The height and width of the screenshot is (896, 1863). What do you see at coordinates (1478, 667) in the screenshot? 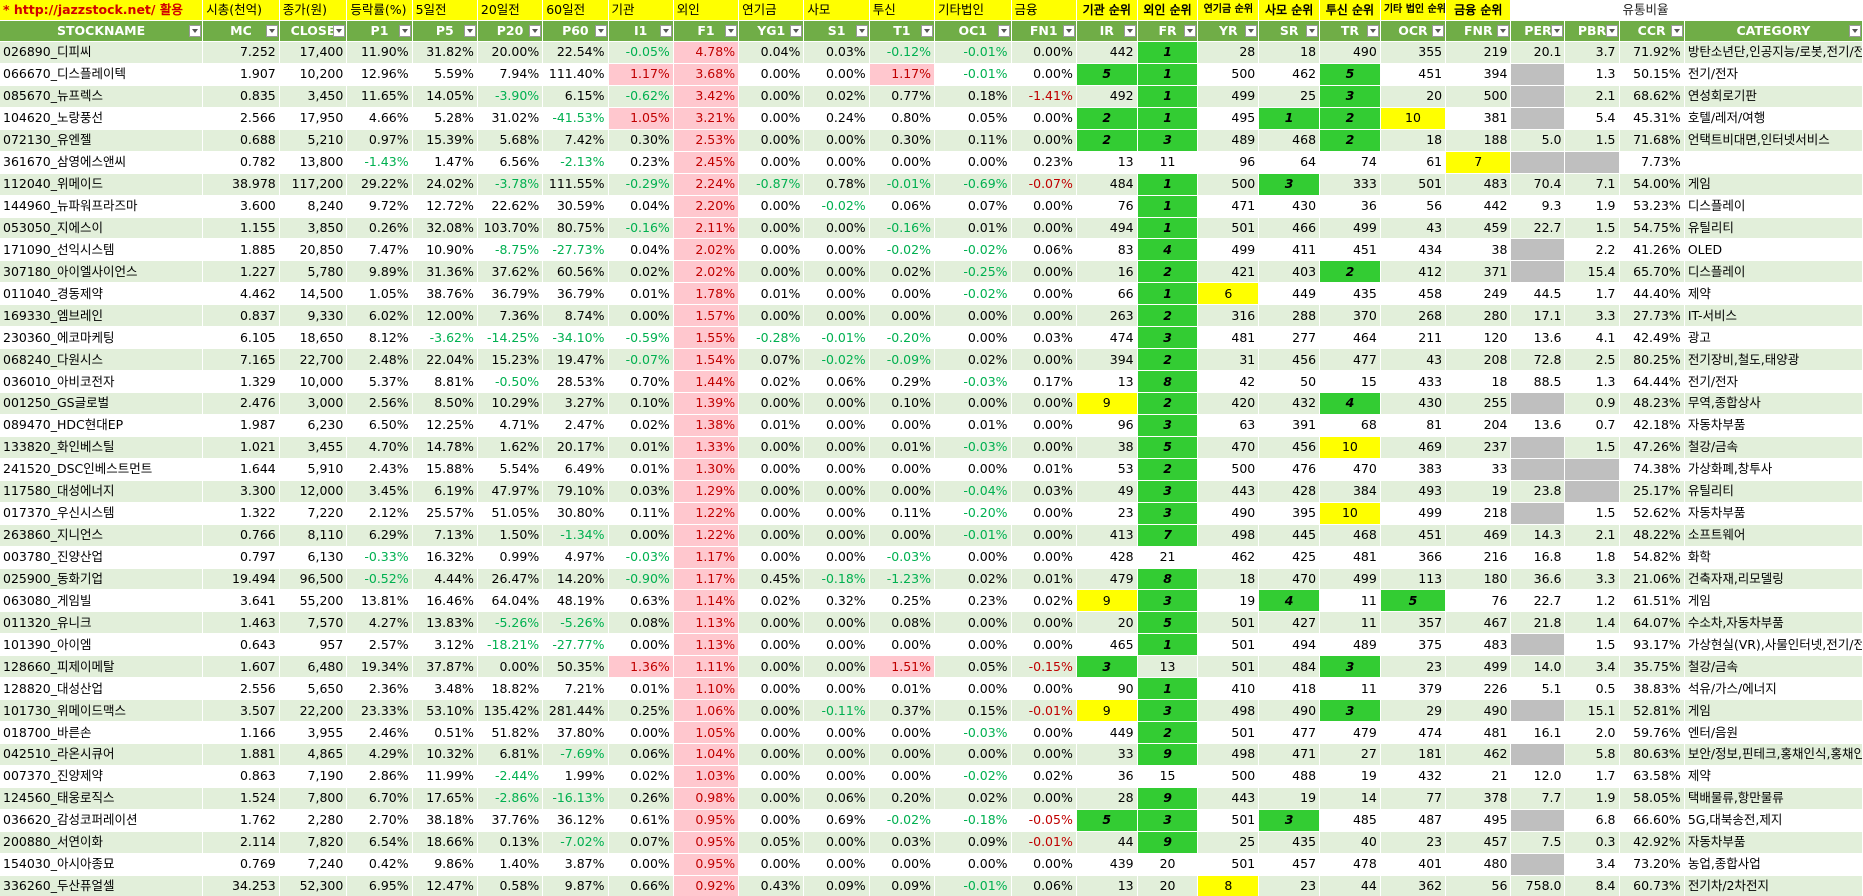
I see `cell-fnr: 499` at bounding box center [1478, 667].